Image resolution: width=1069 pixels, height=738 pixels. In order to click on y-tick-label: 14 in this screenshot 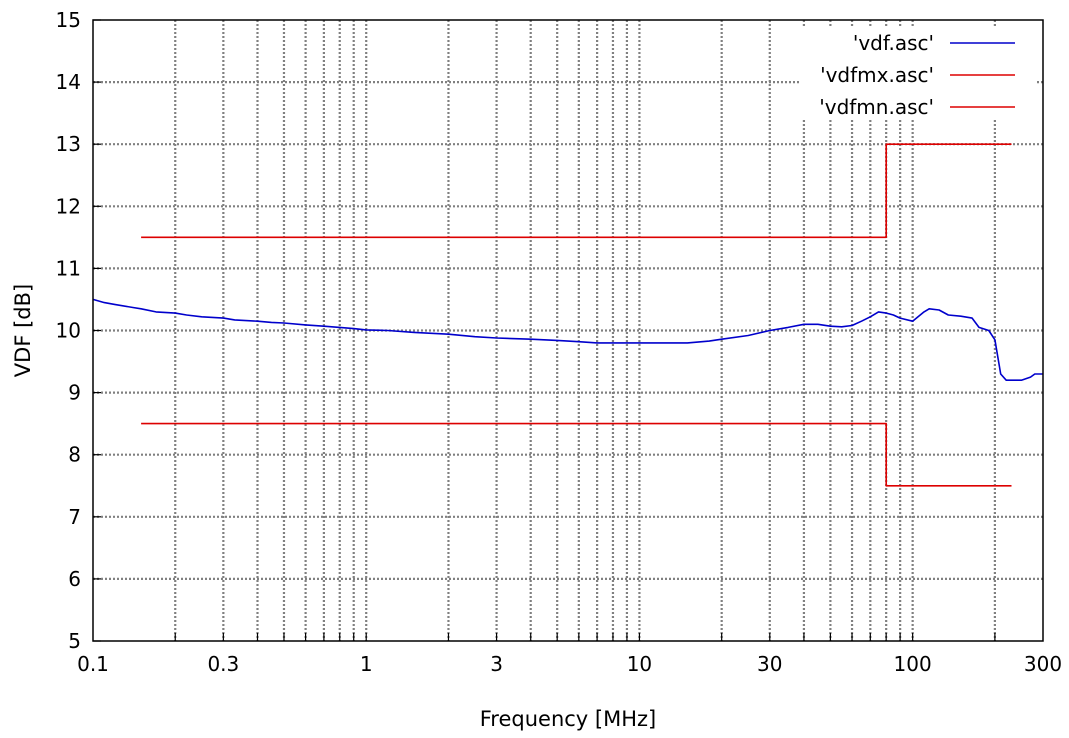, I will do `click(68, 82)`.